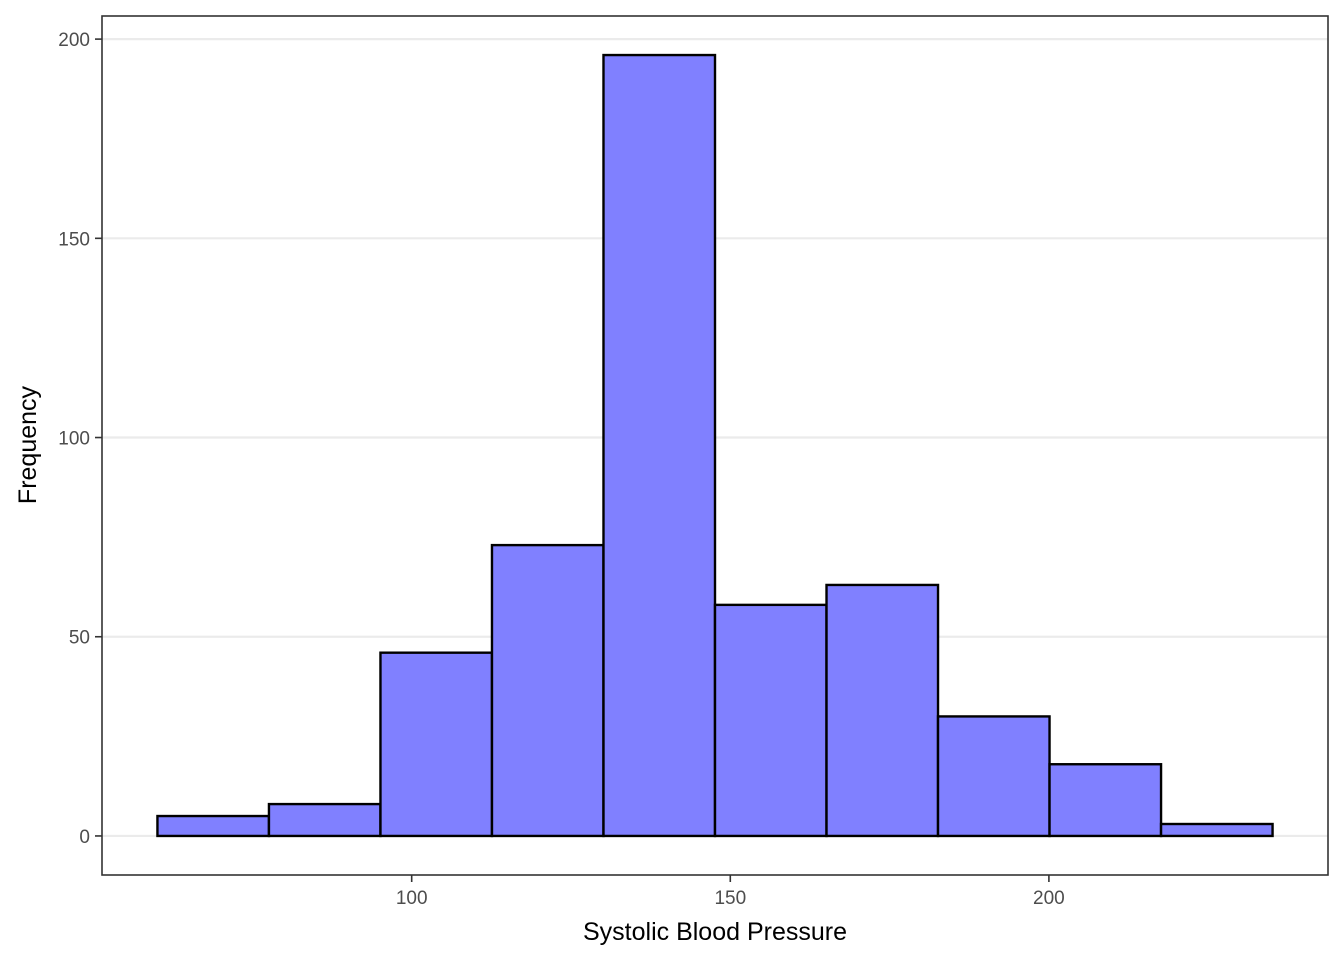 This screenshot has width=1344, height=960. I want to click on x-axis: 100 150 200, so click(730, 892).